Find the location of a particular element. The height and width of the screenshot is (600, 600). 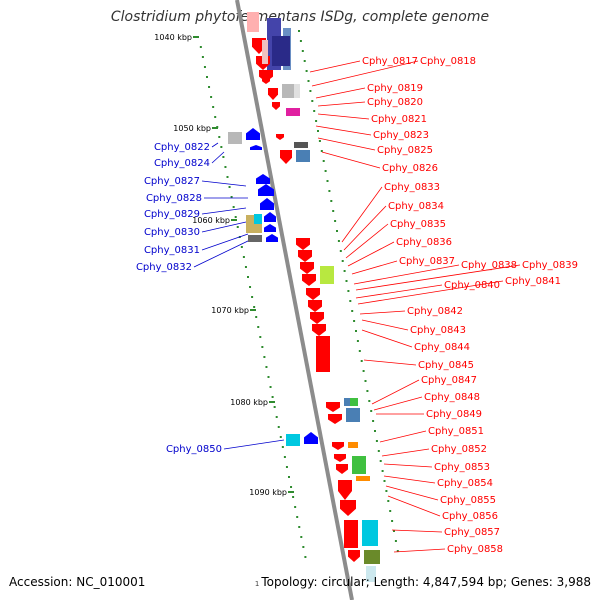

gene-label-cphy_0854: Cphy_0854 is located at coordinates (465, 483).